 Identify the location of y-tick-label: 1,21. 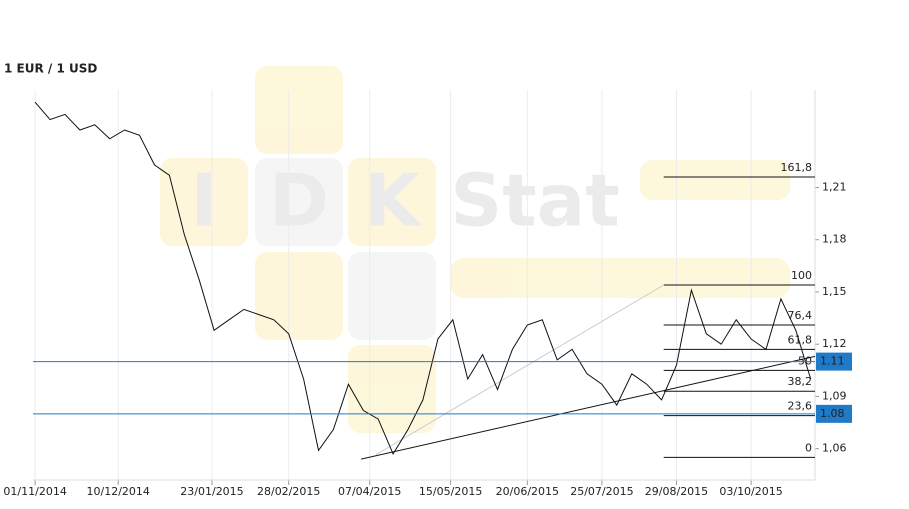
(834, 187).